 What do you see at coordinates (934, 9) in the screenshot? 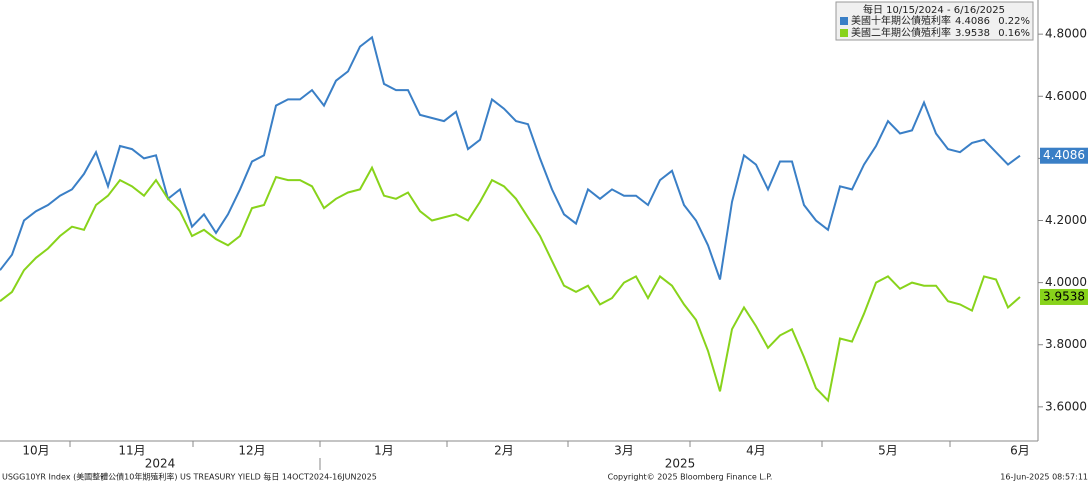
I see `legend-header: 每日 10/15/2024 - 6/16/2025` at bounding box center [934, 9].